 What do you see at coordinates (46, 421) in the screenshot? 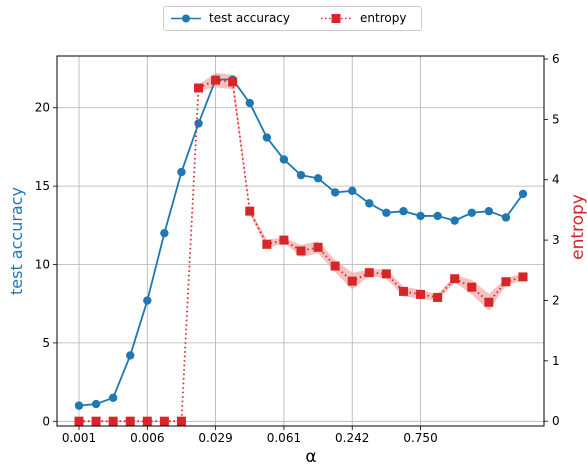
I see `y-left-tick-label: 0` at bounding box center [46, 421].